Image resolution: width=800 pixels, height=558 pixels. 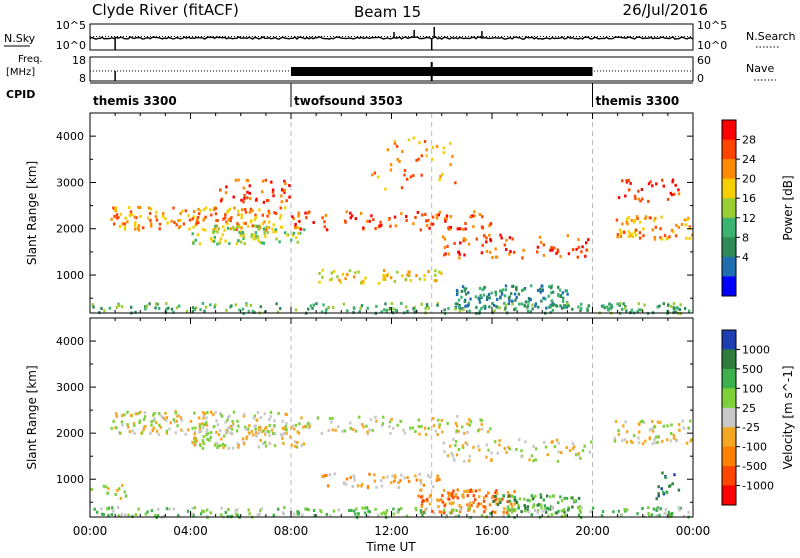 What do you see at coordinates (71, 25) in the screenshot?
I see `nsky-left-tick-top: 10^5` at bounding box center [71, 25].